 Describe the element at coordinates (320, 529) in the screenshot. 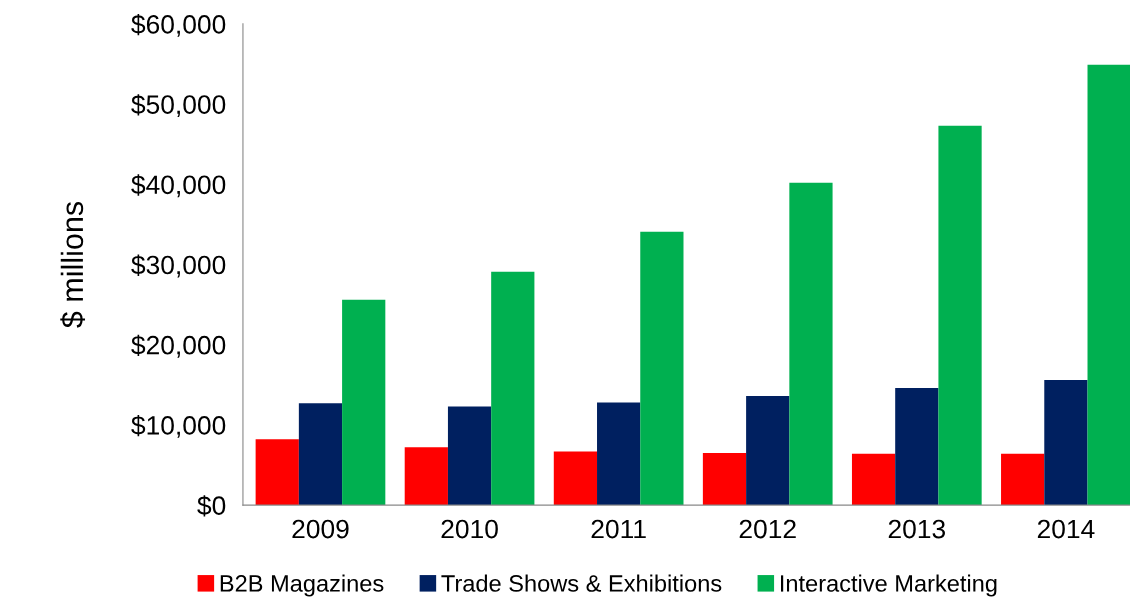

I see `x-tick-label: 2009` at that location.